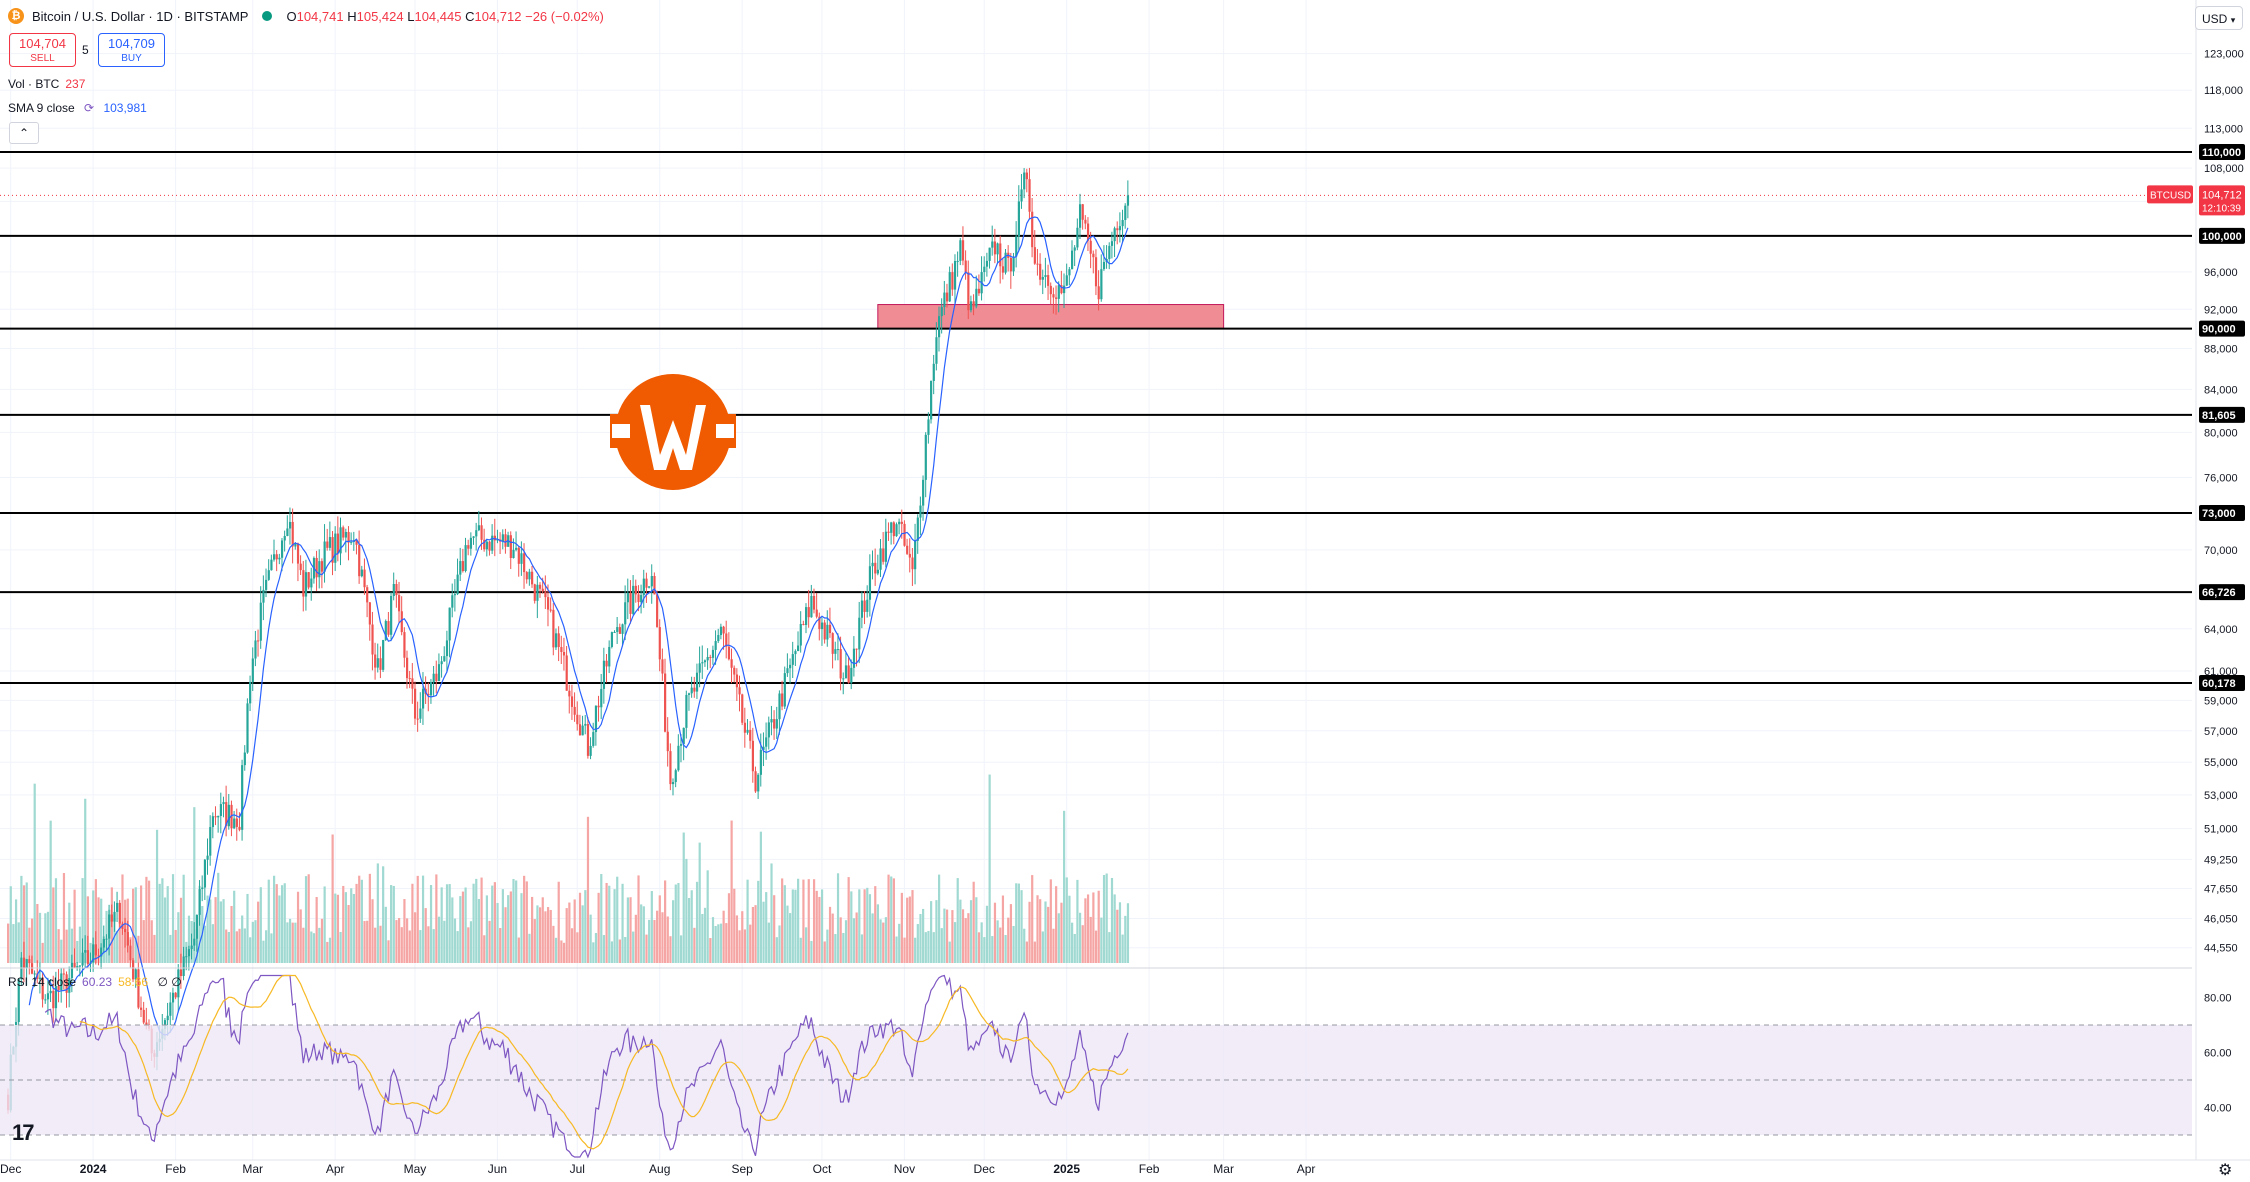 The width and height of the screenshot is (2250, 1182). Describe the element at coordinates (16, 16) in the screenshot. I see `bitcoin-icon: ₿` at that location.